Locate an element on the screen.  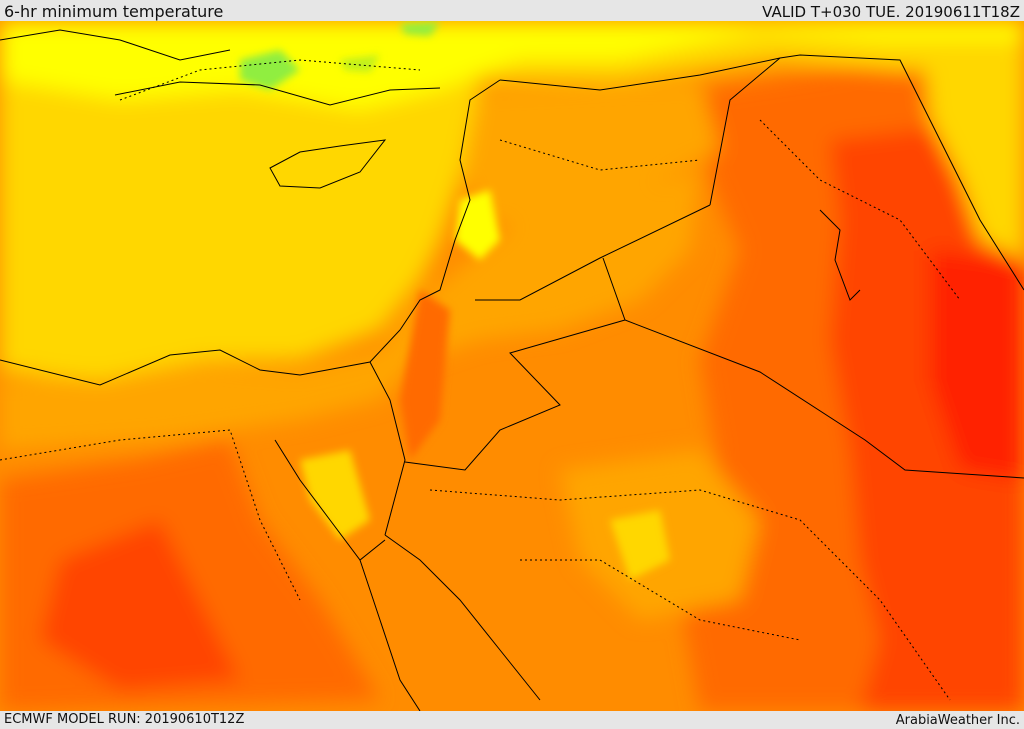
turkey-green-patch-north is located at coordinates (420, 29).